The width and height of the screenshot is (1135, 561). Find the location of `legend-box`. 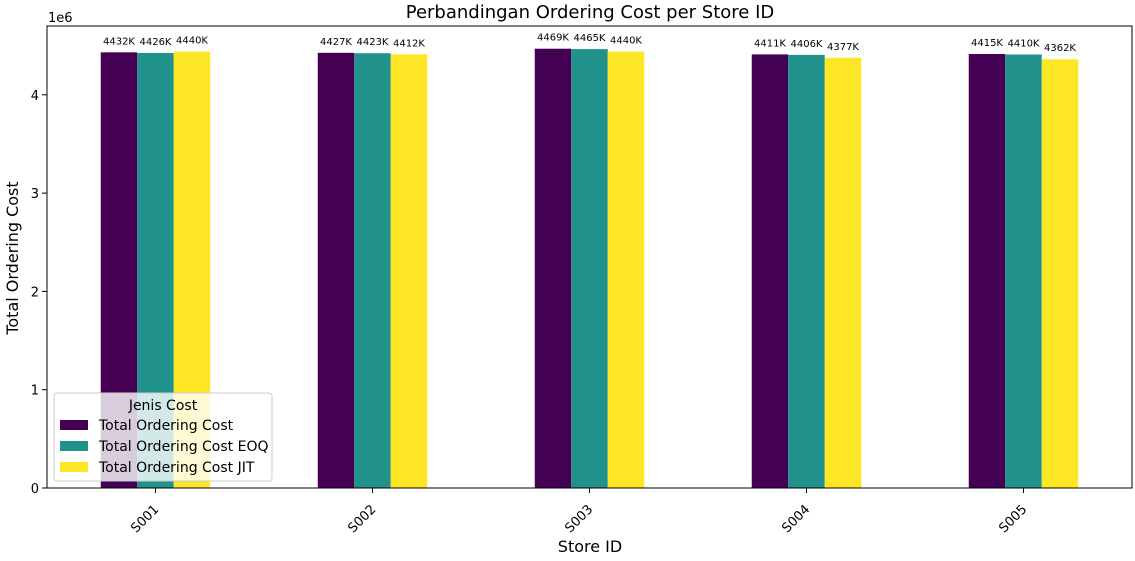

legend-box is located at coordinates (163, 437).